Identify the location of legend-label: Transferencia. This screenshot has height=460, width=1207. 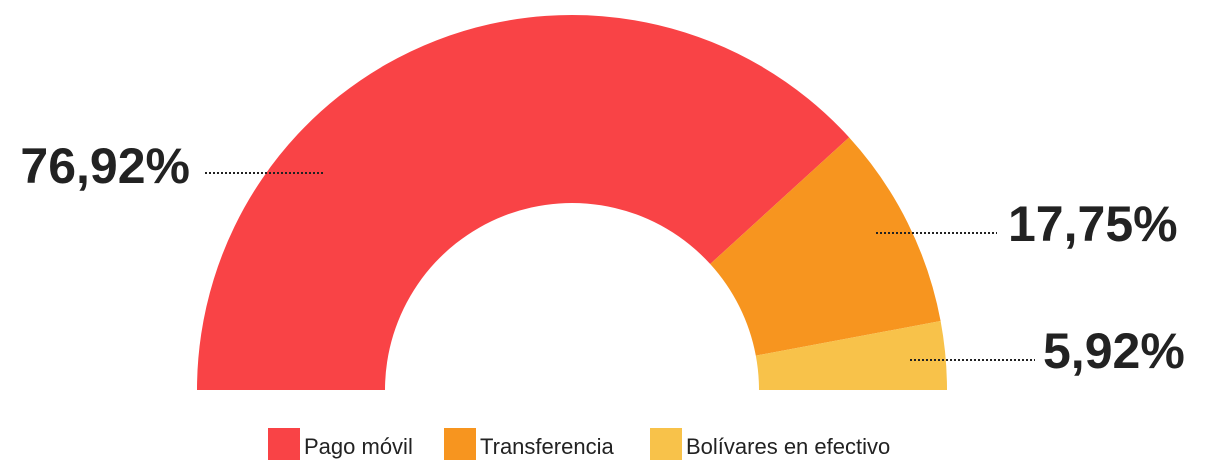
(547, 446).